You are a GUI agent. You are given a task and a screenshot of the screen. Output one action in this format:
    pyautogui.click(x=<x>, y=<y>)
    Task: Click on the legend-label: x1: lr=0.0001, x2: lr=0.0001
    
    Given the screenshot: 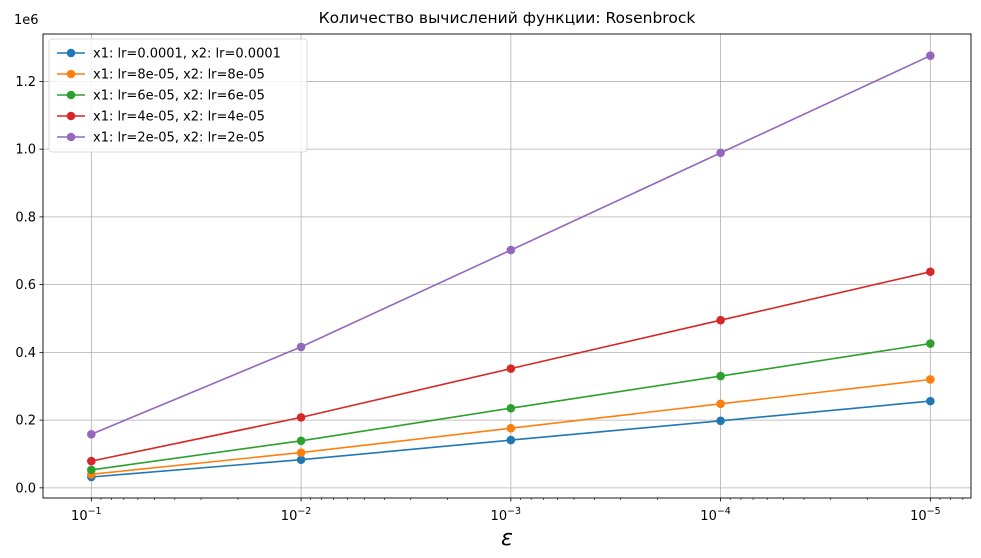 What is the action you would take?
    pyautogui.click(x=187, y=54)
    